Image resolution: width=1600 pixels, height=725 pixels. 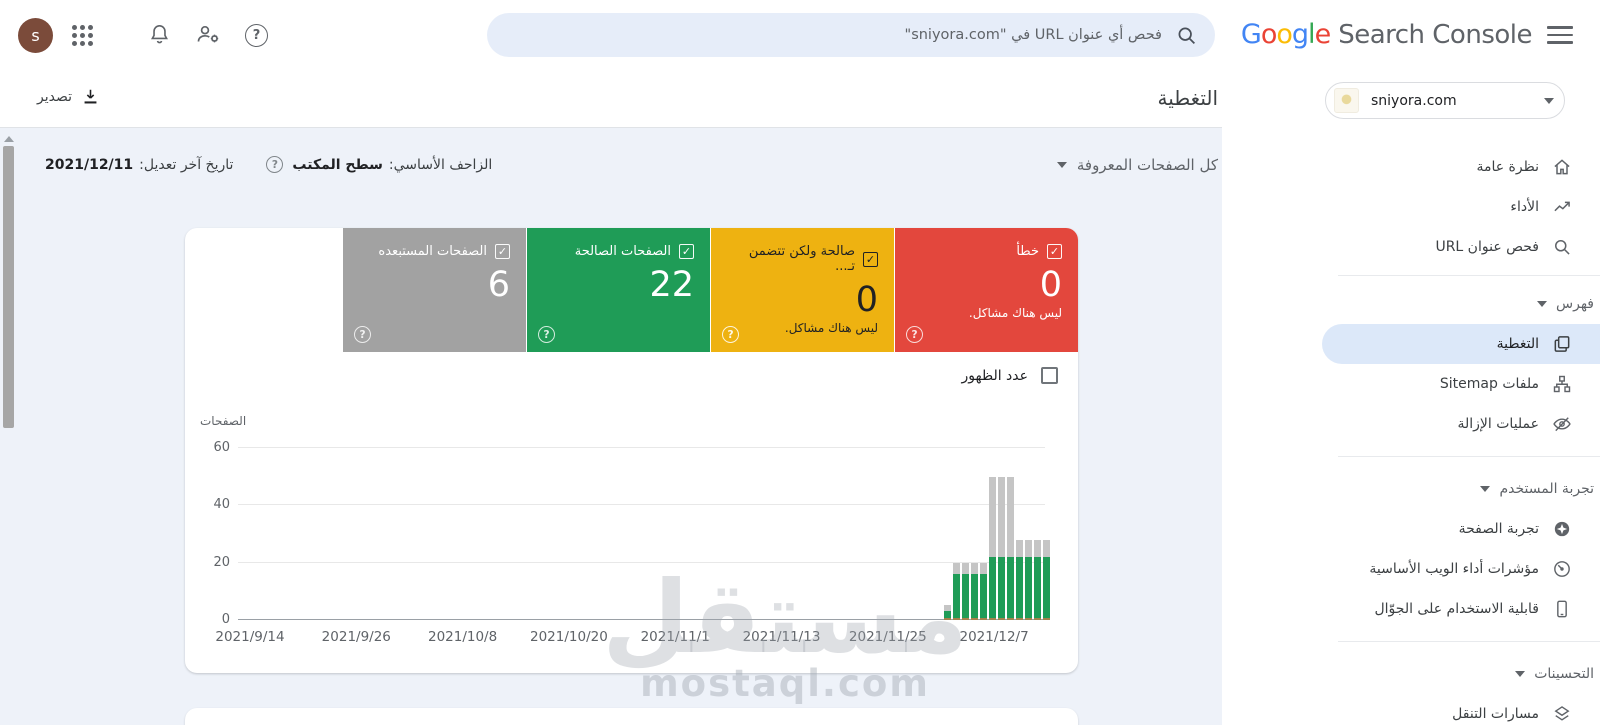 What do you see at coordinates (997, 548) in the screenshot?
I see `bar-group` at bounding box center [997, 548].